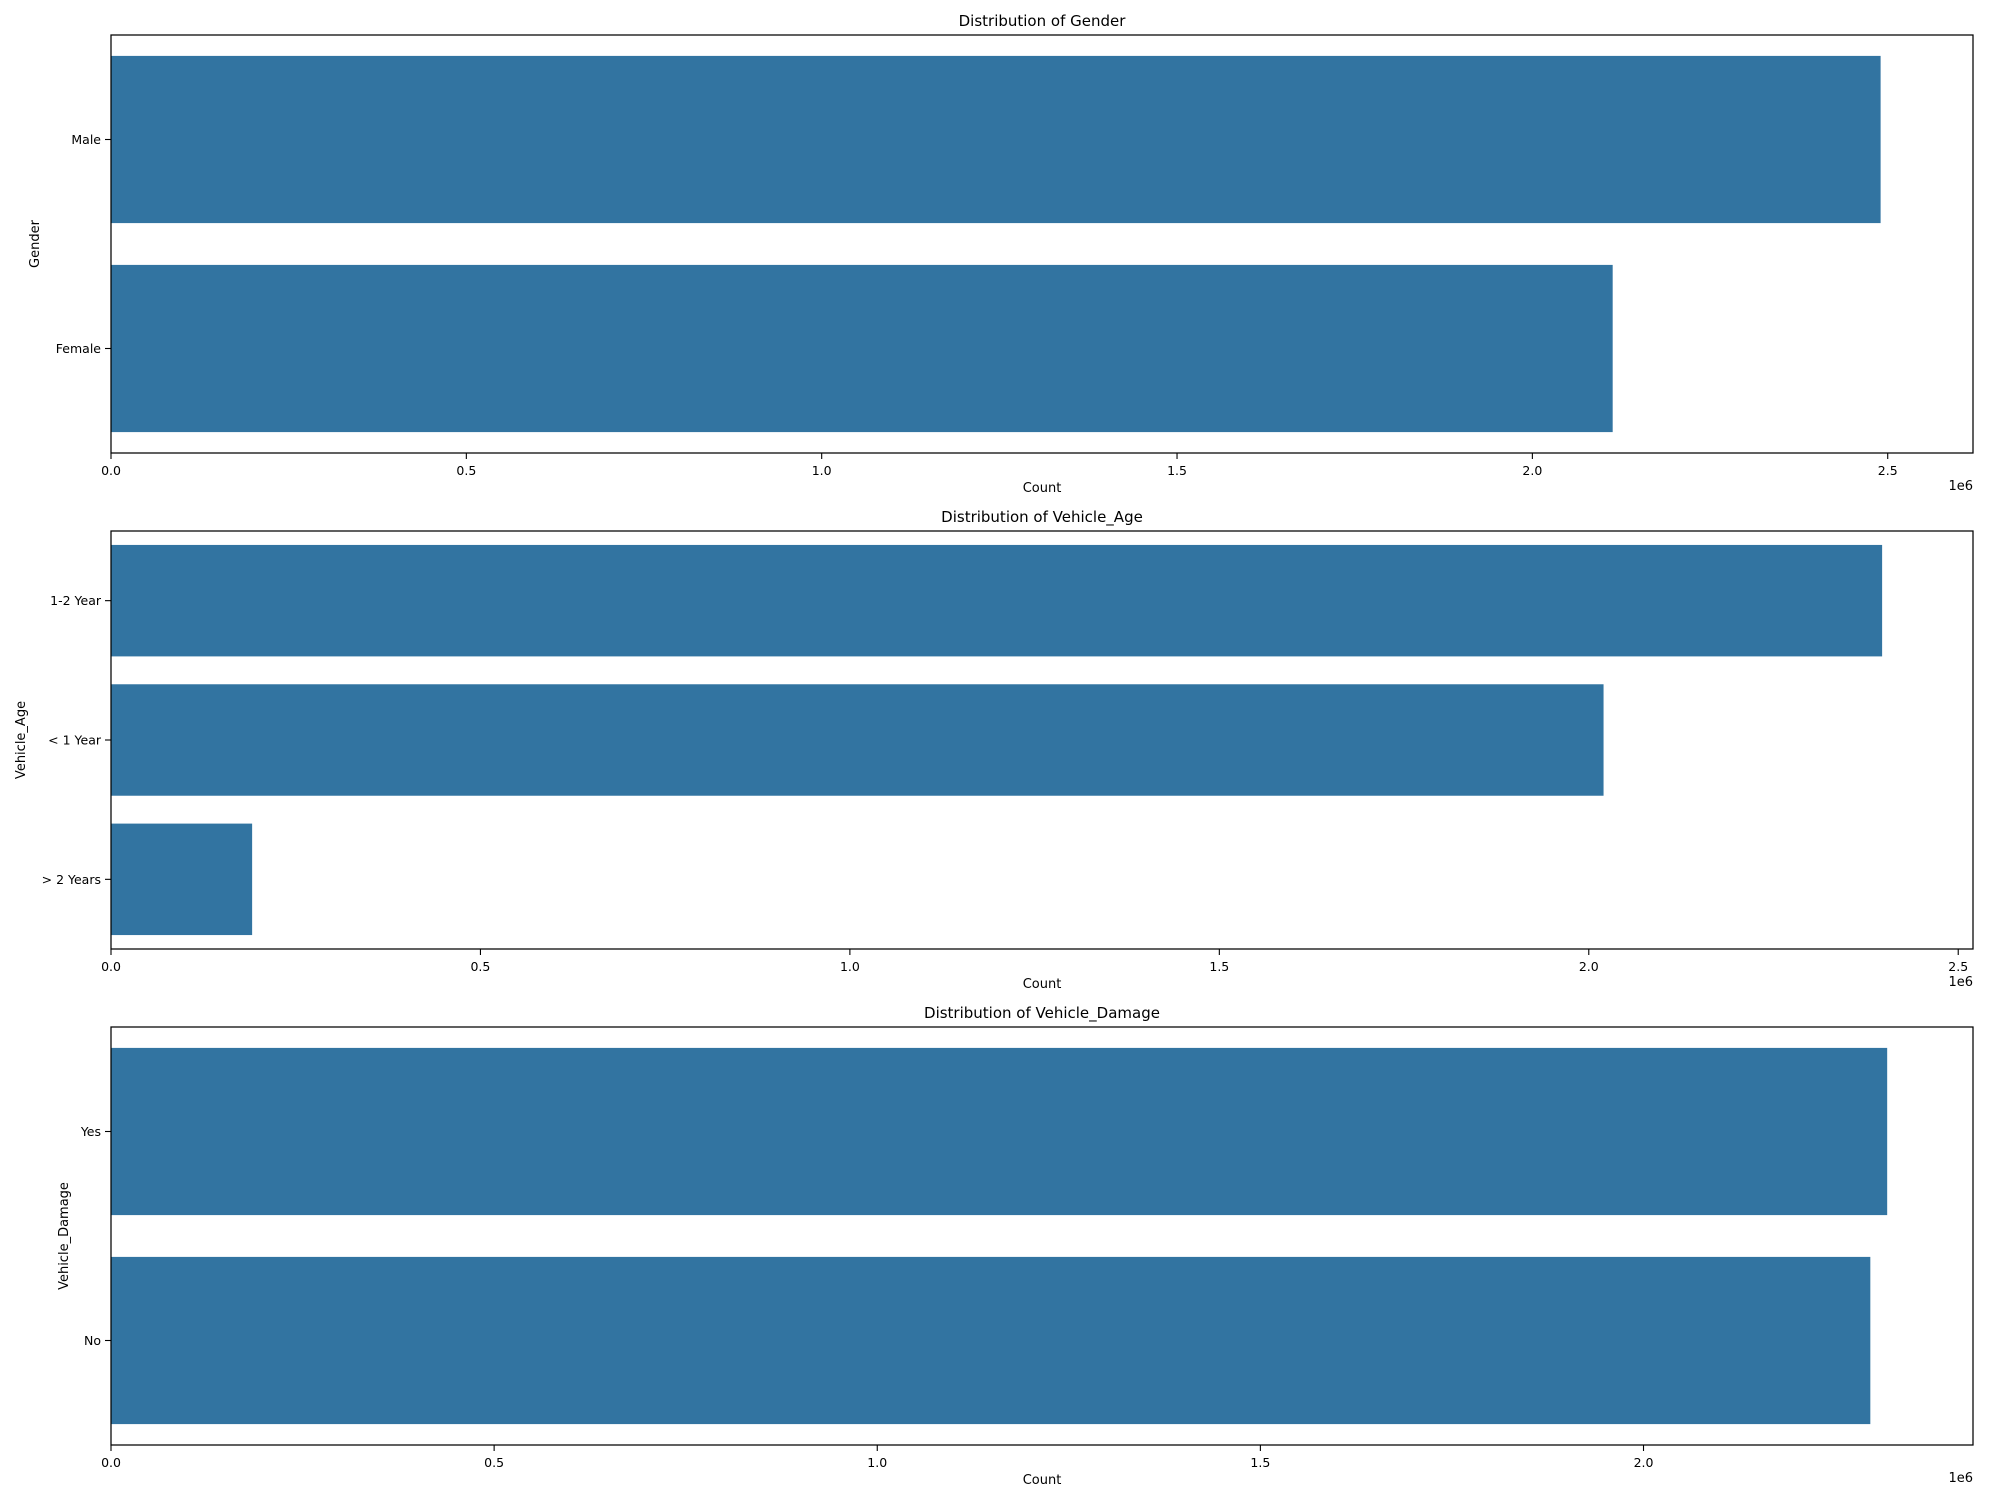 The width and height of the screenshot is (2000, 1500). Describe the element at coordinates (86, 139) in the screenshot. I see `y-tick-label: Male` at that location.